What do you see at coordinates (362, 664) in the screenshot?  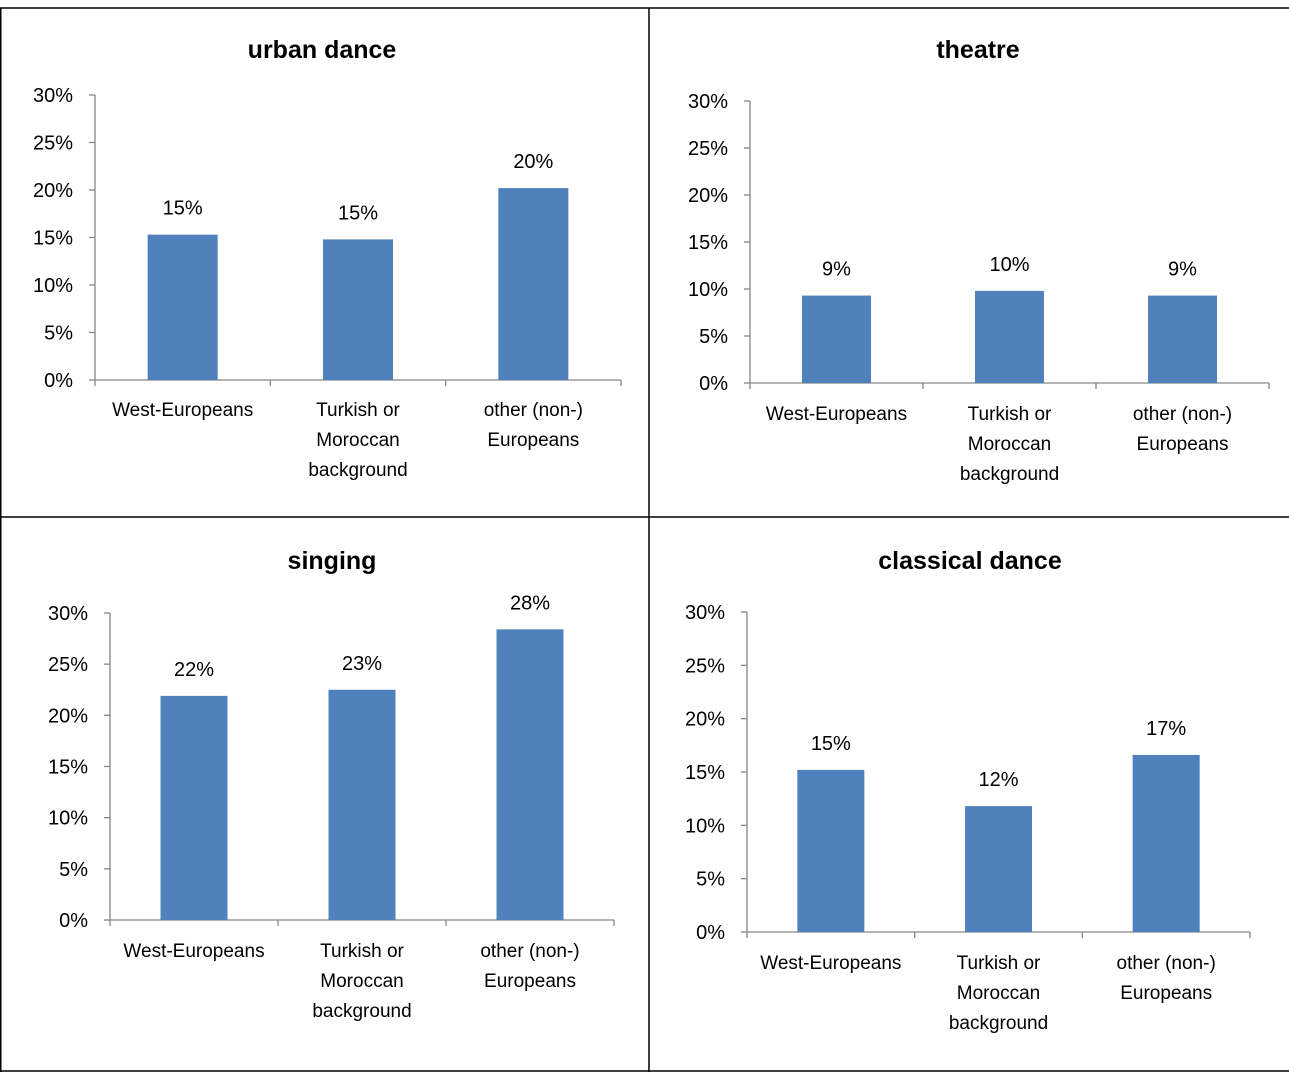 I see `data-label: 23%` at bounding box center [362, 664].